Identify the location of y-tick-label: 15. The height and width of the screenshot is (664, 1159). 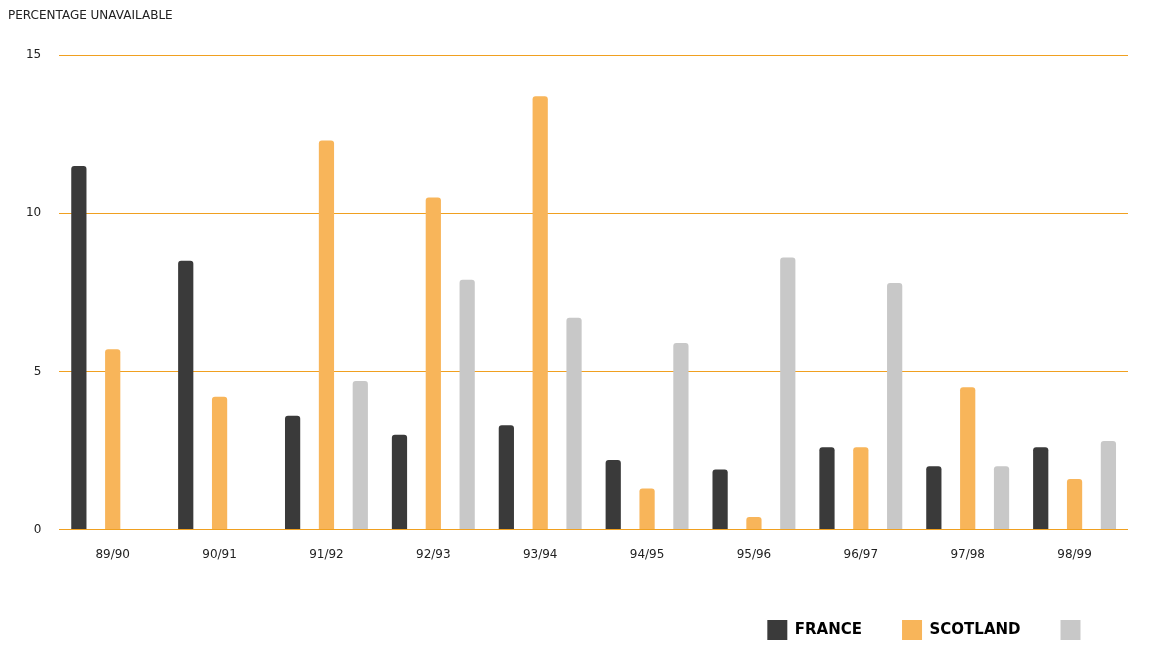
(33, 54).